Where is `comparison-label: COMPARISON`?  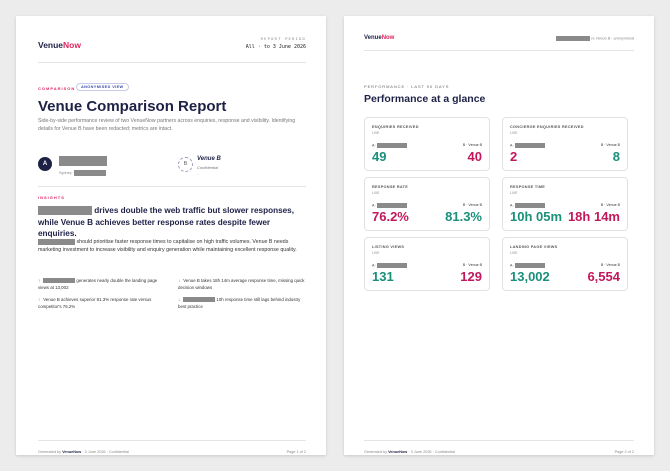
comparison-label: COMPARISON is located at coordinates (57, 88).